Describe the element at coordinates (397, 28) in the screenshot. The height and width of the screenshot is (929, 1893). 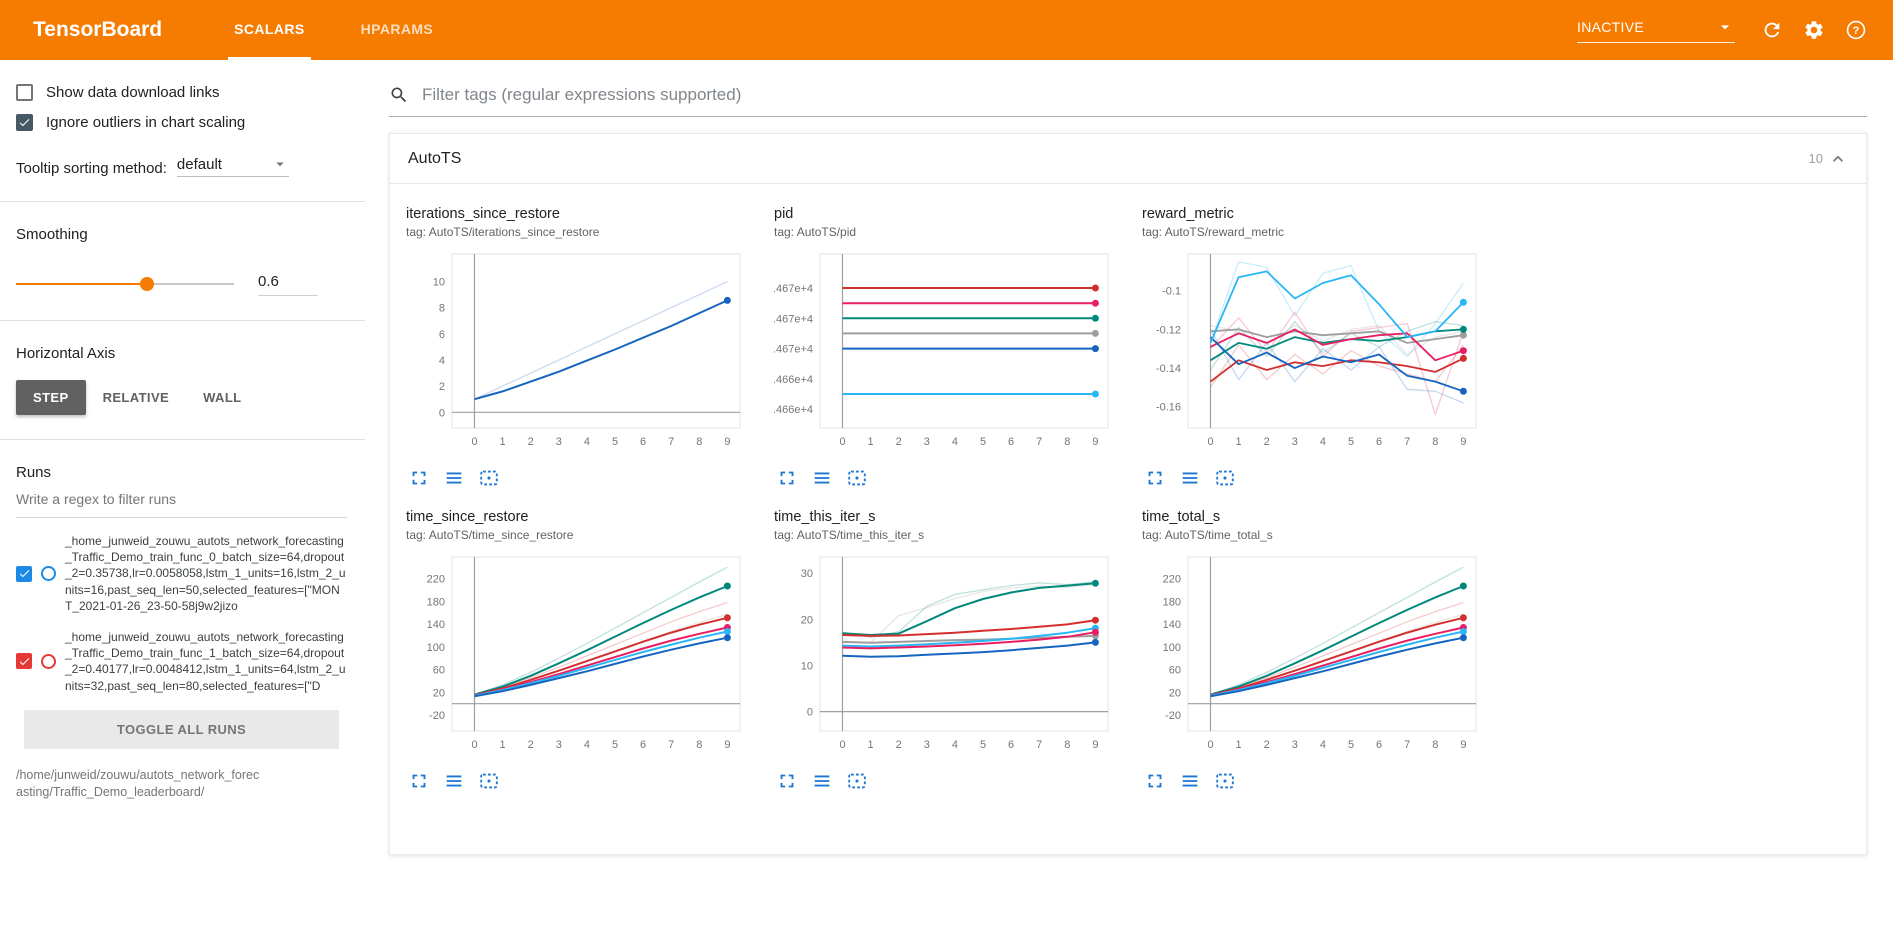
I see `tab-hparams: HPARAMS` at that location.